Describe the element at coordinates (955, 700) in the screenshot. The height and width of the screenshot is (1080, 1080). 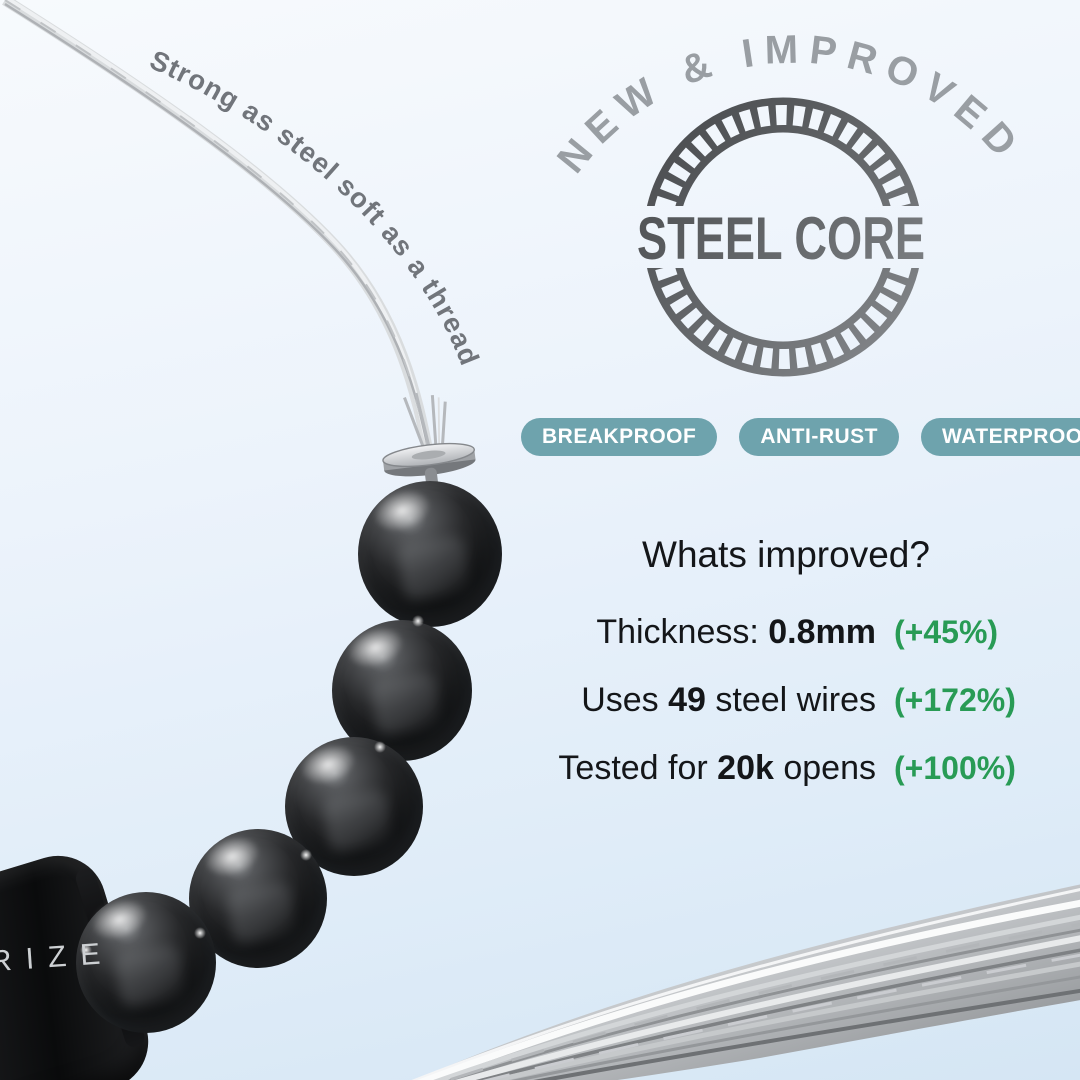
I see `improvement-delta: (+172%)` at that location.